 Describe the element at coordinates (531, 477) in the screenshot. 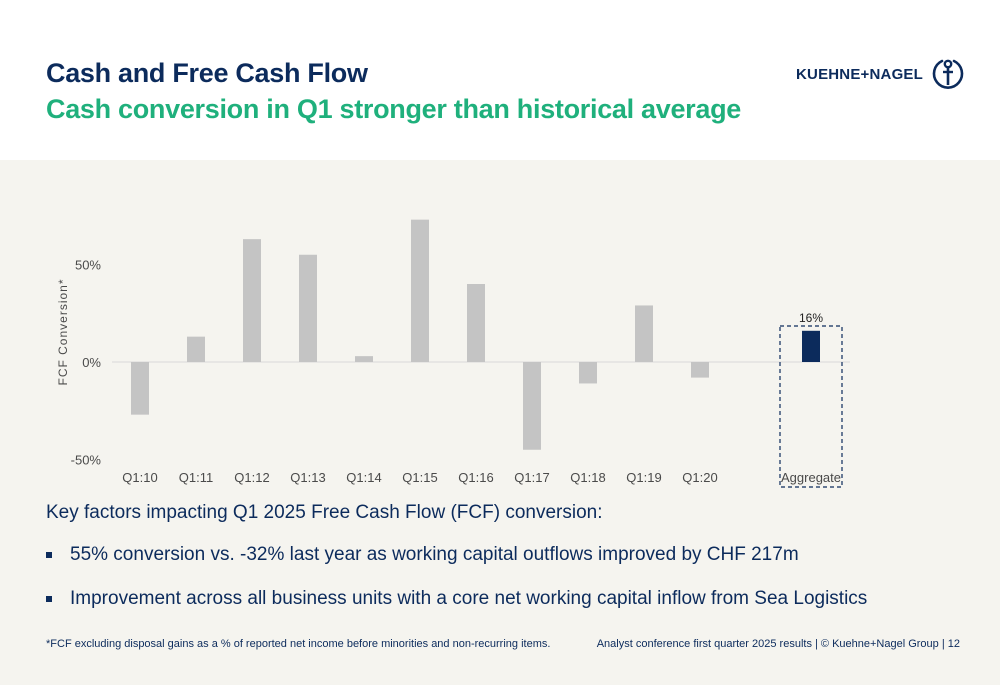

I see `x-tick-label: Q1:17` at that location.